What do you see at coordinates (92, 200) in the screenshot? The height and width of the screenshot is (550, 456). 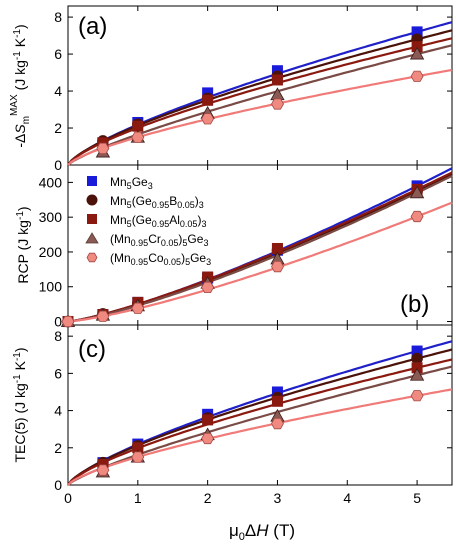 I see `legend-marker-circle` at bounding box center [92, 200].